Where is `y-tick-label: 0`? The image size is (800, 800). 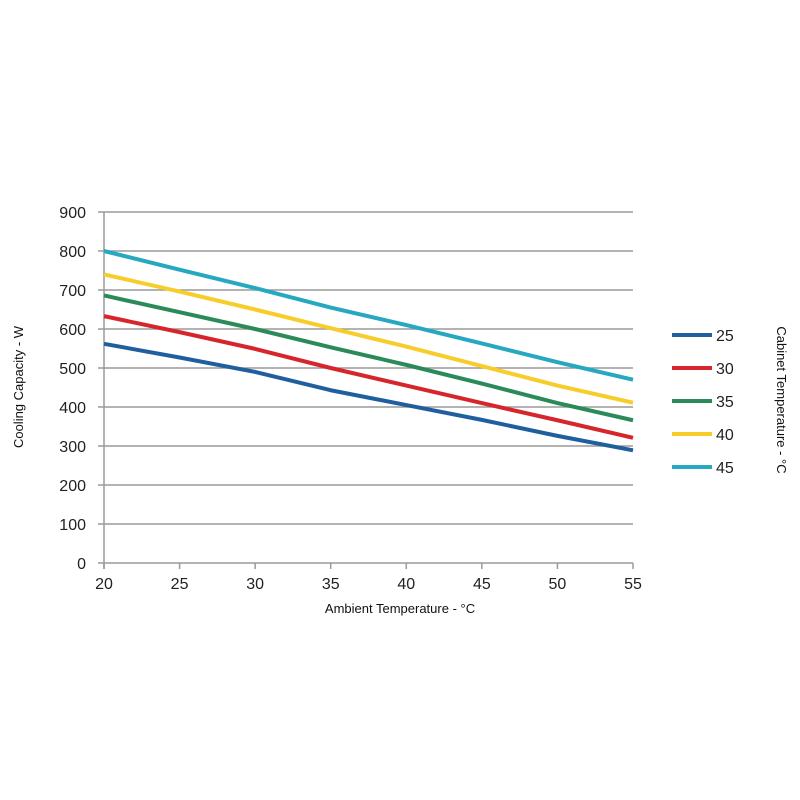 y-tick-label: 0 is located at coordinates (81, 564).